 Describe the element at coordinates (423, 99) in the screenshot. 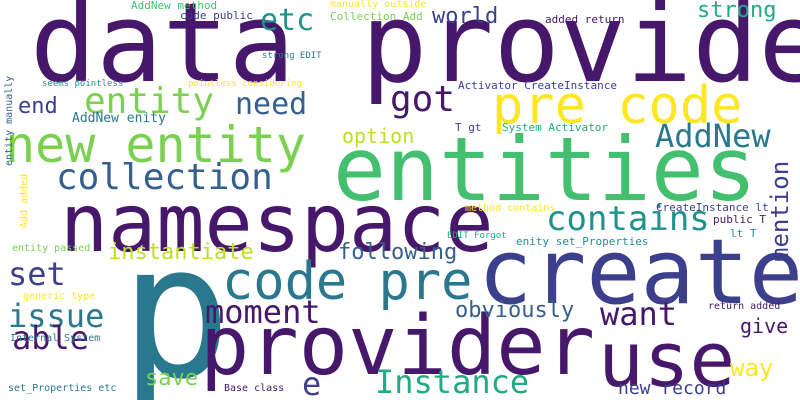

I see `word-got: got` at that location.